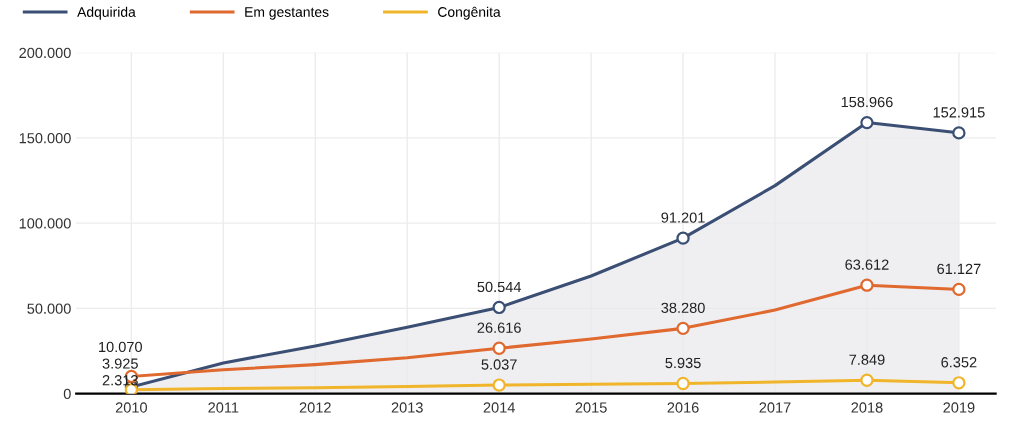 The height and width of the screenshot is (421, 1016). I want to click on y-tick-label: 50.000, so click(49, 308).